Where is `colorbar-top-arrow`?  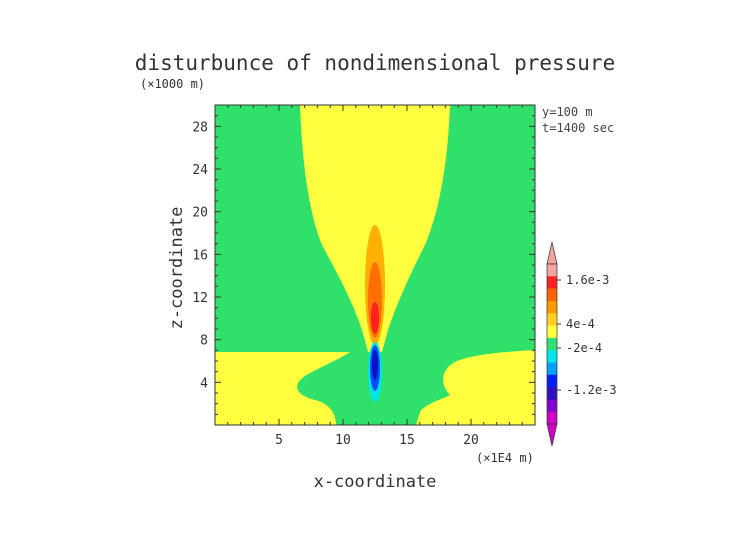 colorbar-top-arrow is located at coordinates (552, 253).